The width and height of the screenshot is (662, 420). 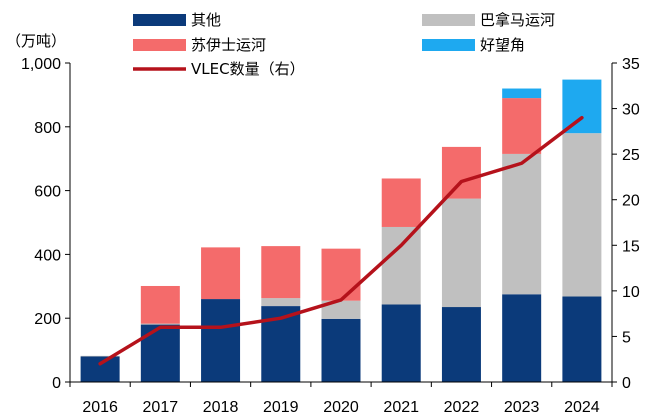 I want to click on x-tick-label-2018: 2018, so click(x=221, y=407).